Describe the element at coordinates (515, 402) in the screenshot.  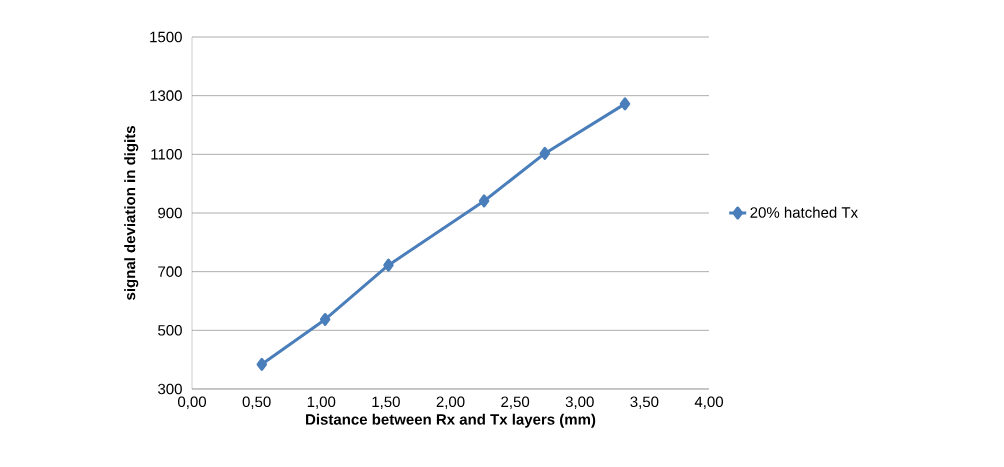
I see `x-tick-label: 2,50` at that location.